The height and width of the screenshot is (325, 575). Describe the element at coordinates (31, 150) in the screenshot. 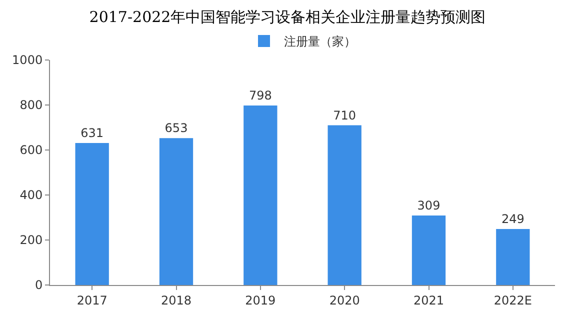

I see `y-tick-label: 600` at that location.